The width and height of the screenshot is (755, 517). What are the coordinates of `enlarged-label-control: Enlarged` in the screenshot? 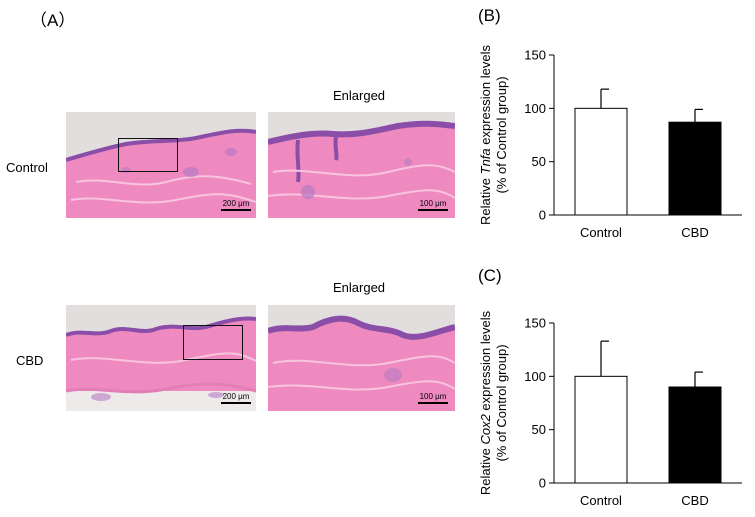 It's located at (359, 95).